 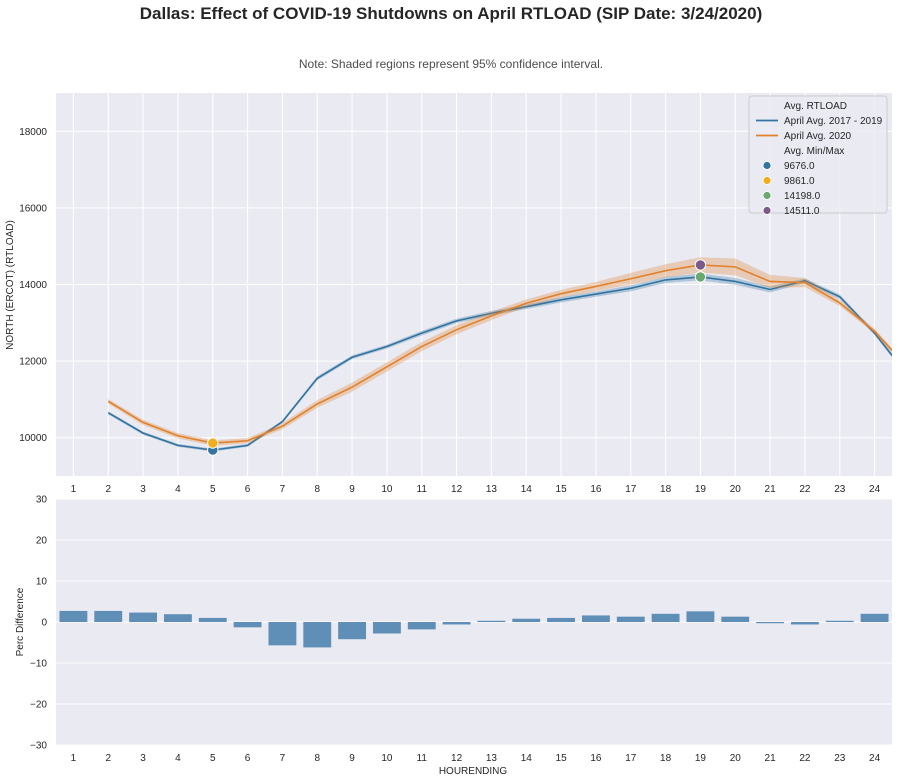 What do you see at coordinates (38, 664) in the screenshot?
I see `y-tick-label: −10` at bounding box center [38, 664].